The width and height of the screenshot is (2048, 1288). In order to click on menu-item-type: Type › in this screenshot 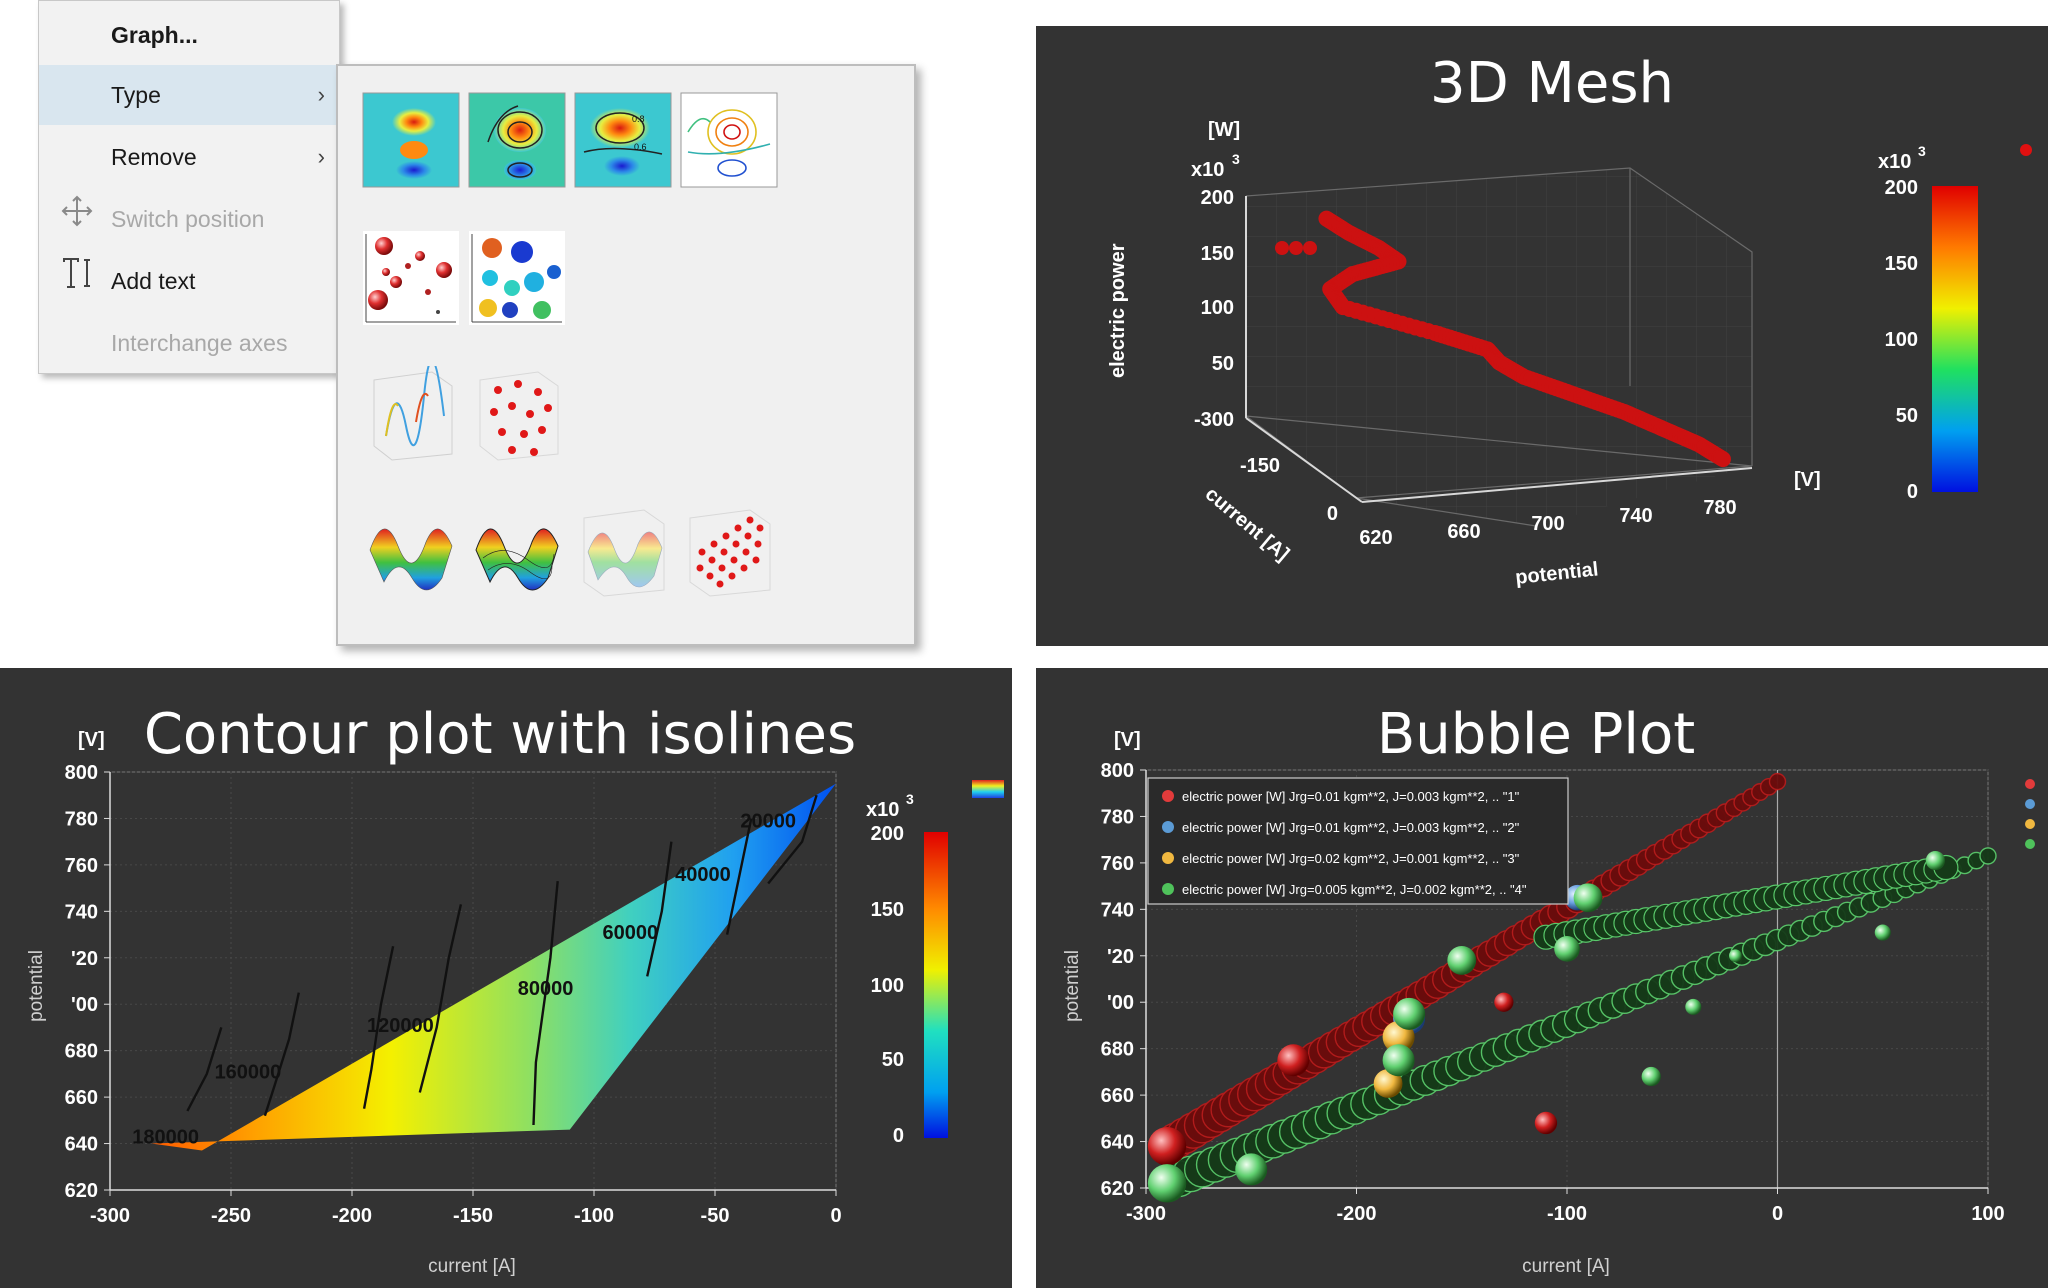, I will do `click(189, 95)`.